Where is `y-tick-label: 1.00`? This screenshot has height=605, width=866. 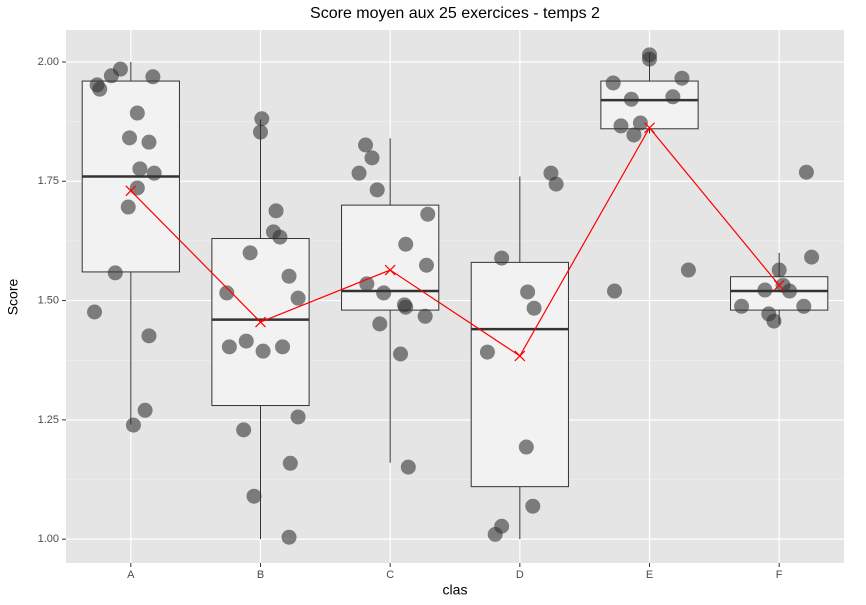 y-tick-label: 1.00 is located at coordinates (48, 539).